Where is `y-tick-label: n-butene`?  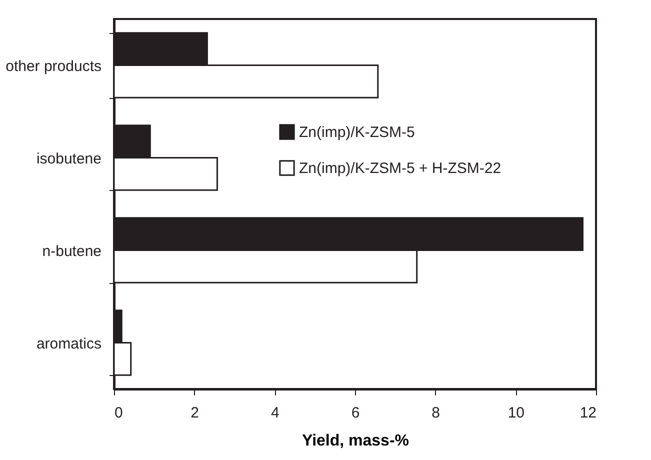
y-tick-label: n-butene is located at coordinates (72, 251).